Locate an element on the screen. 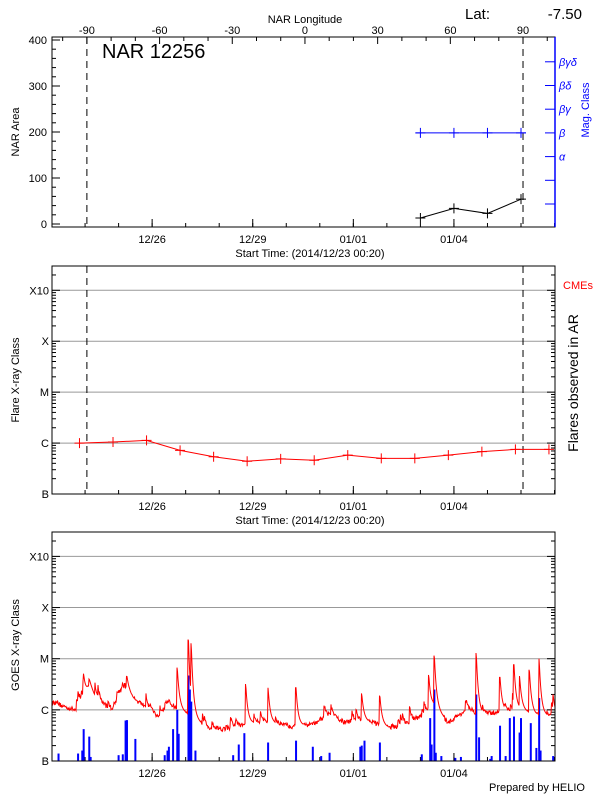 The image size is (600, 800). mag-class-tick-label: β is located at coordinates (562, 134).